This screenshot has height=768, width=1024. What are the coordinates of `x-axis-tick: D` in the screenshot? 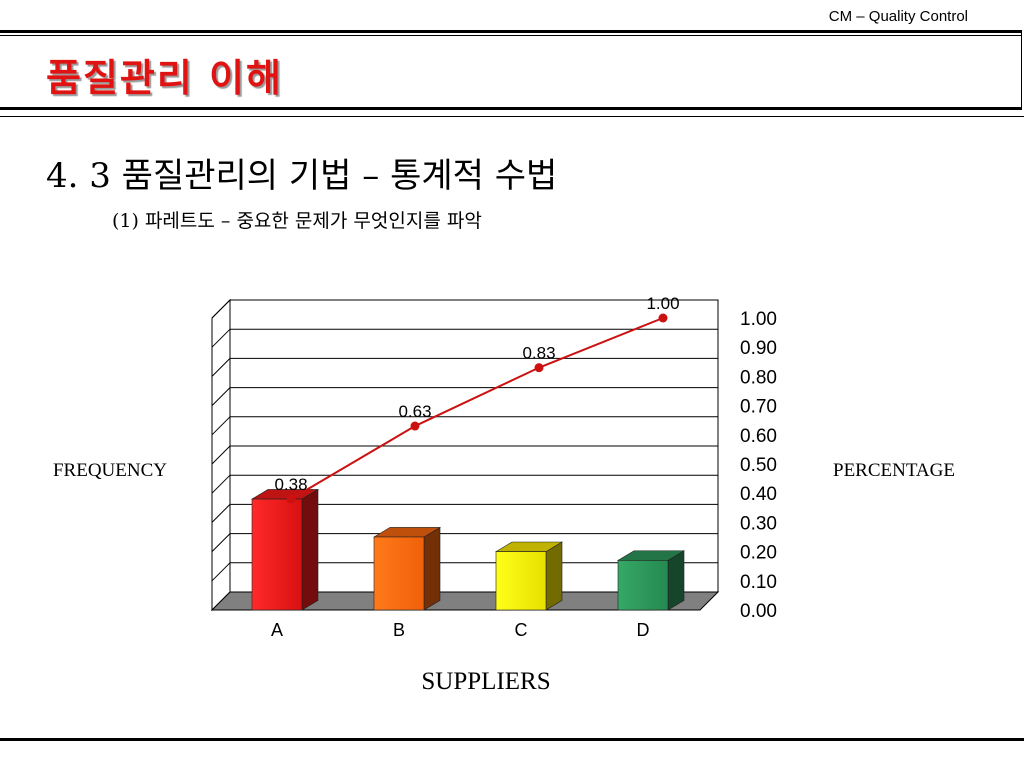 It's located at (643, 630).